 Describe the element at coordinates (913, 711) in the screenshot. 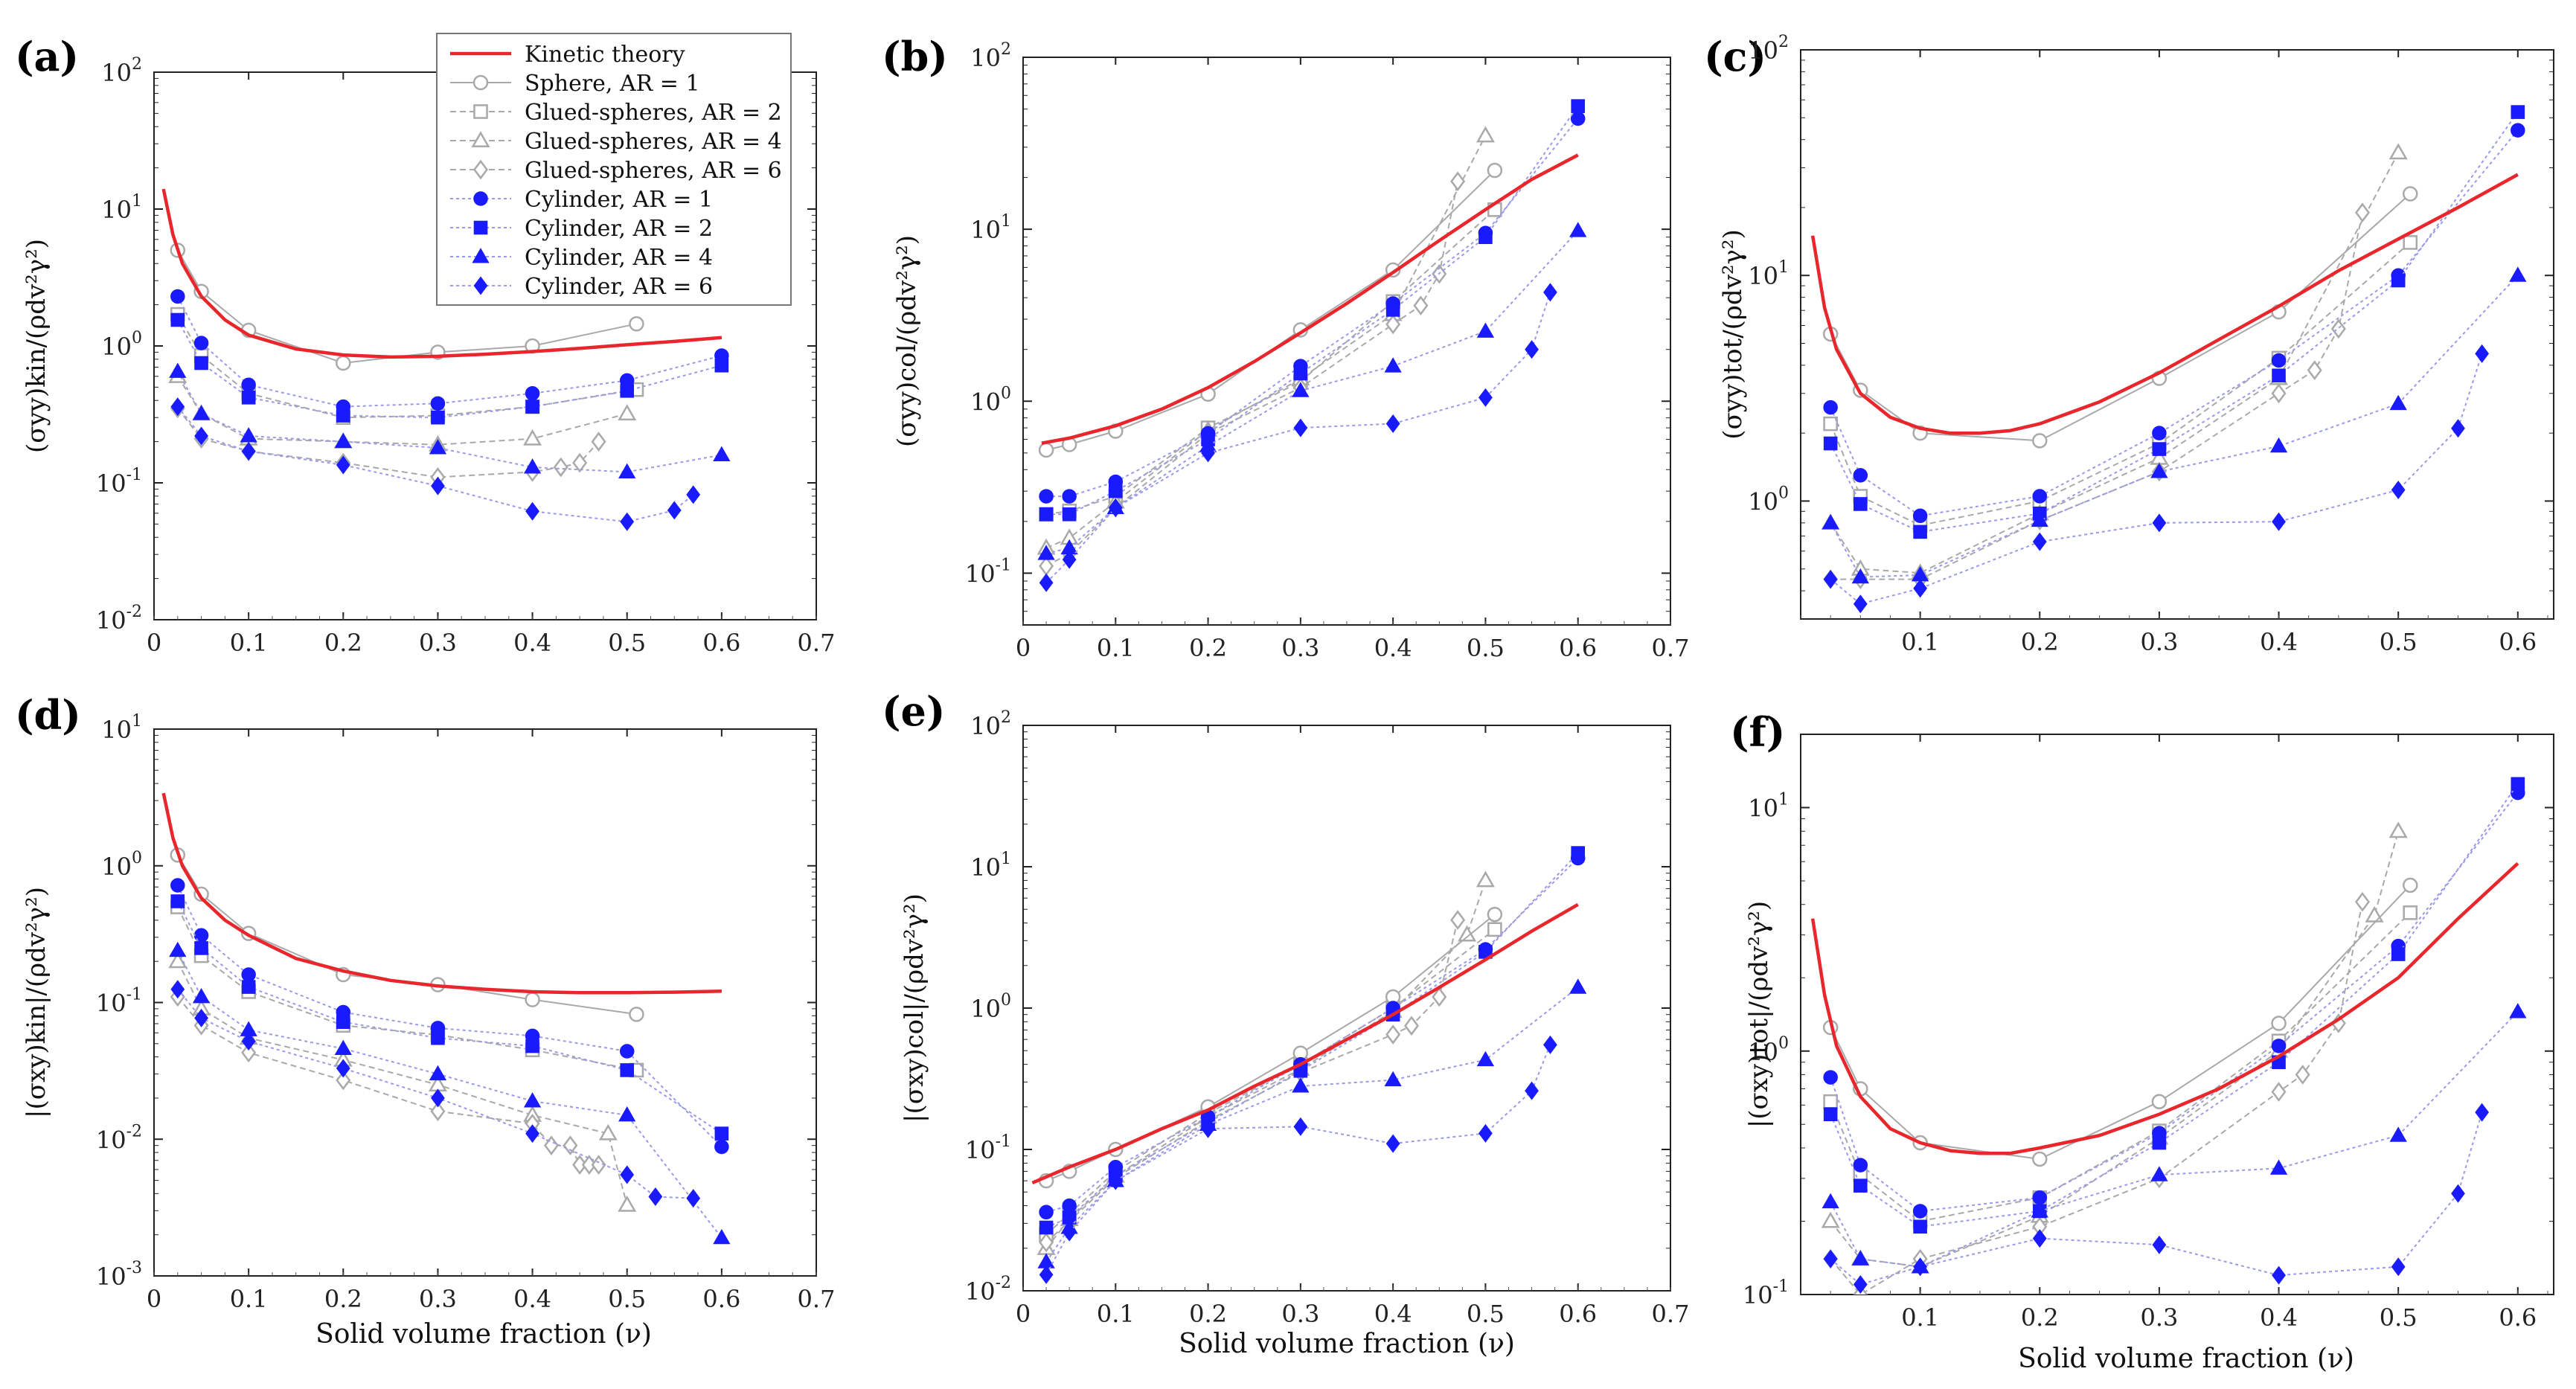

I see `panel-label: (e)` at that location.